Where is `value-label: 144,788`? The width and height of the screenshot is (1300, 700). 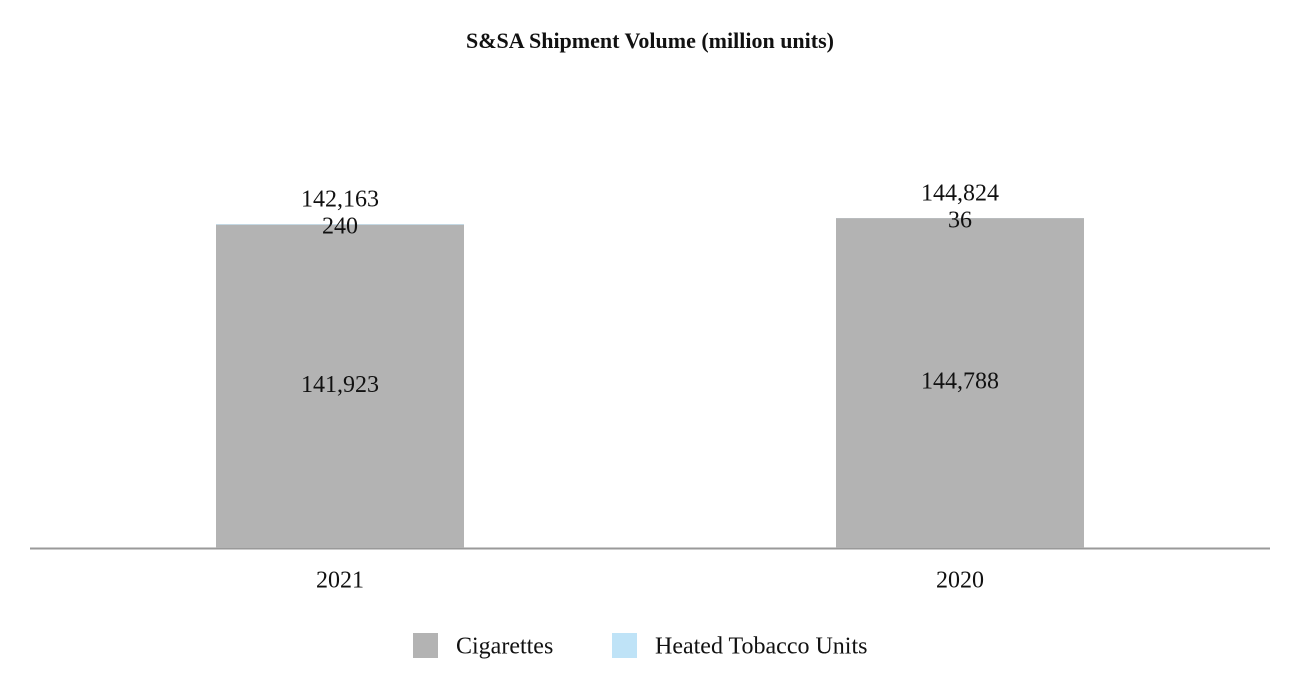 value-label: 144,788 is located at coordinates (960, 382).